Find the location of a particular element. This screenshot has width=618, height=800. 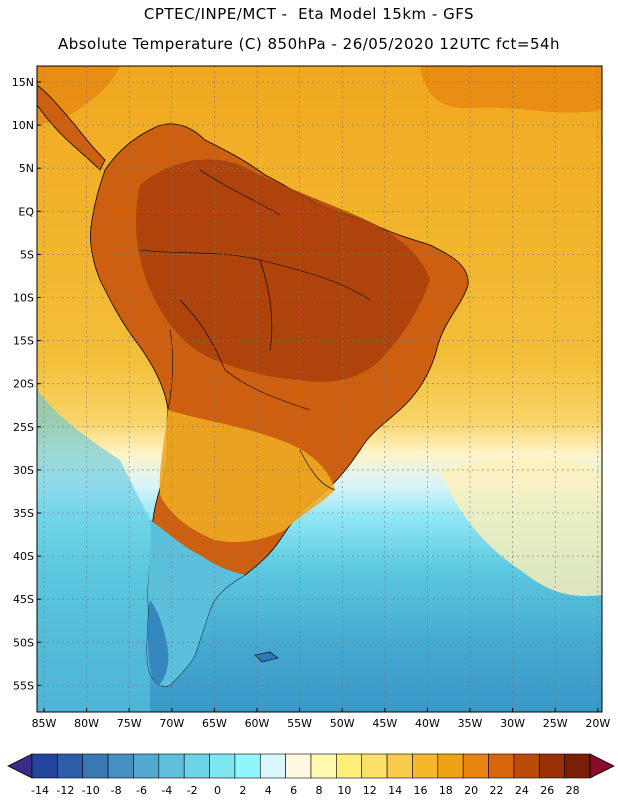

lat-label: 5S is located at coordinates (27, 254).